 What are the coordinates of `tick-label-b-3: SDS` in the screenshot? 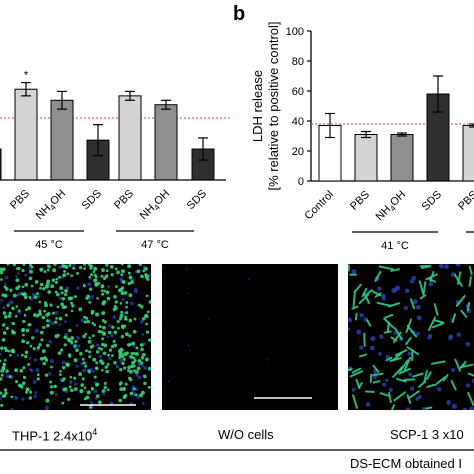 It's located at (432, 201).